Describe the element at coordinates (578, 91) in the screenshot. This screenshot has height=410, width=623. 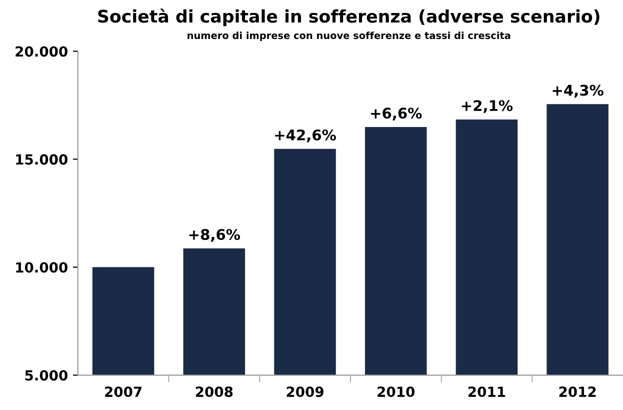
I see `annotation: +4,3%` at that location.